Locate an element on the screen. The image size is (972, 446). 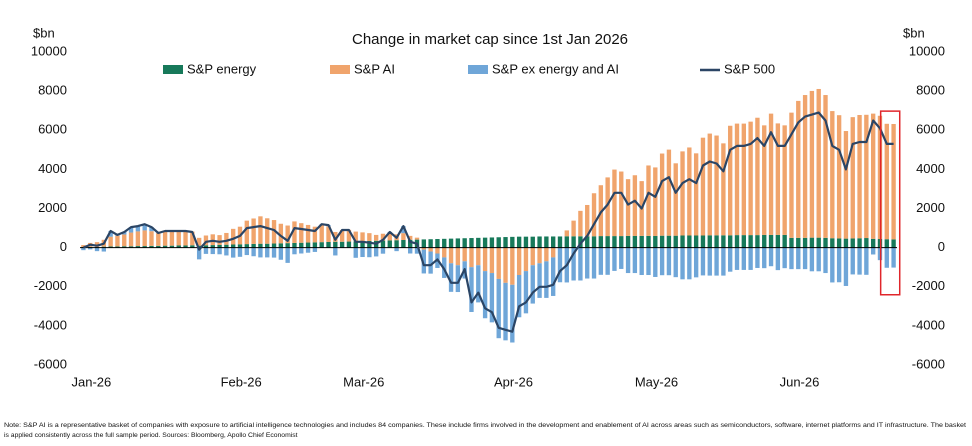
y-tick-label: -4000 is located at coordinates (50, 324).